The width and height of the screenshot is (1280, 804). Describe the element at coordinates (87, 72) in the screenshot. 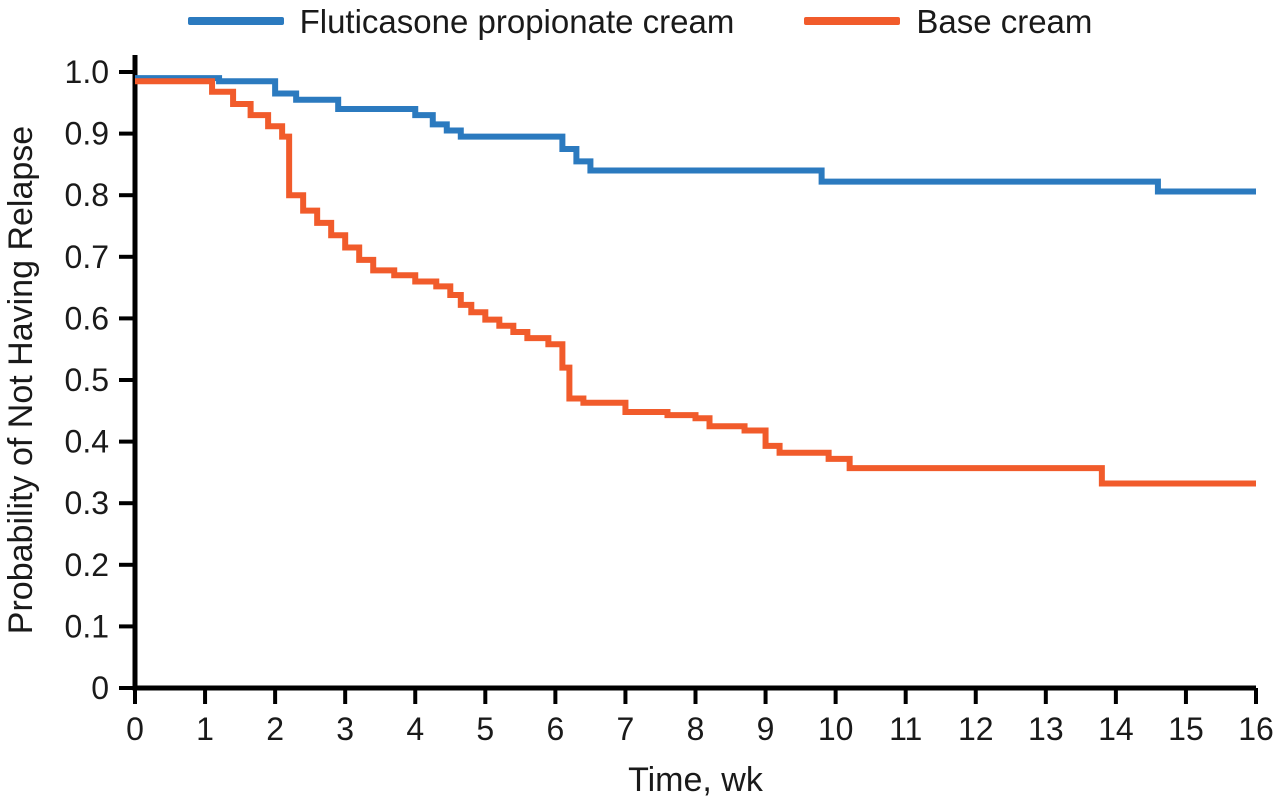

I see `y-tick-label: 1.0` at that location.